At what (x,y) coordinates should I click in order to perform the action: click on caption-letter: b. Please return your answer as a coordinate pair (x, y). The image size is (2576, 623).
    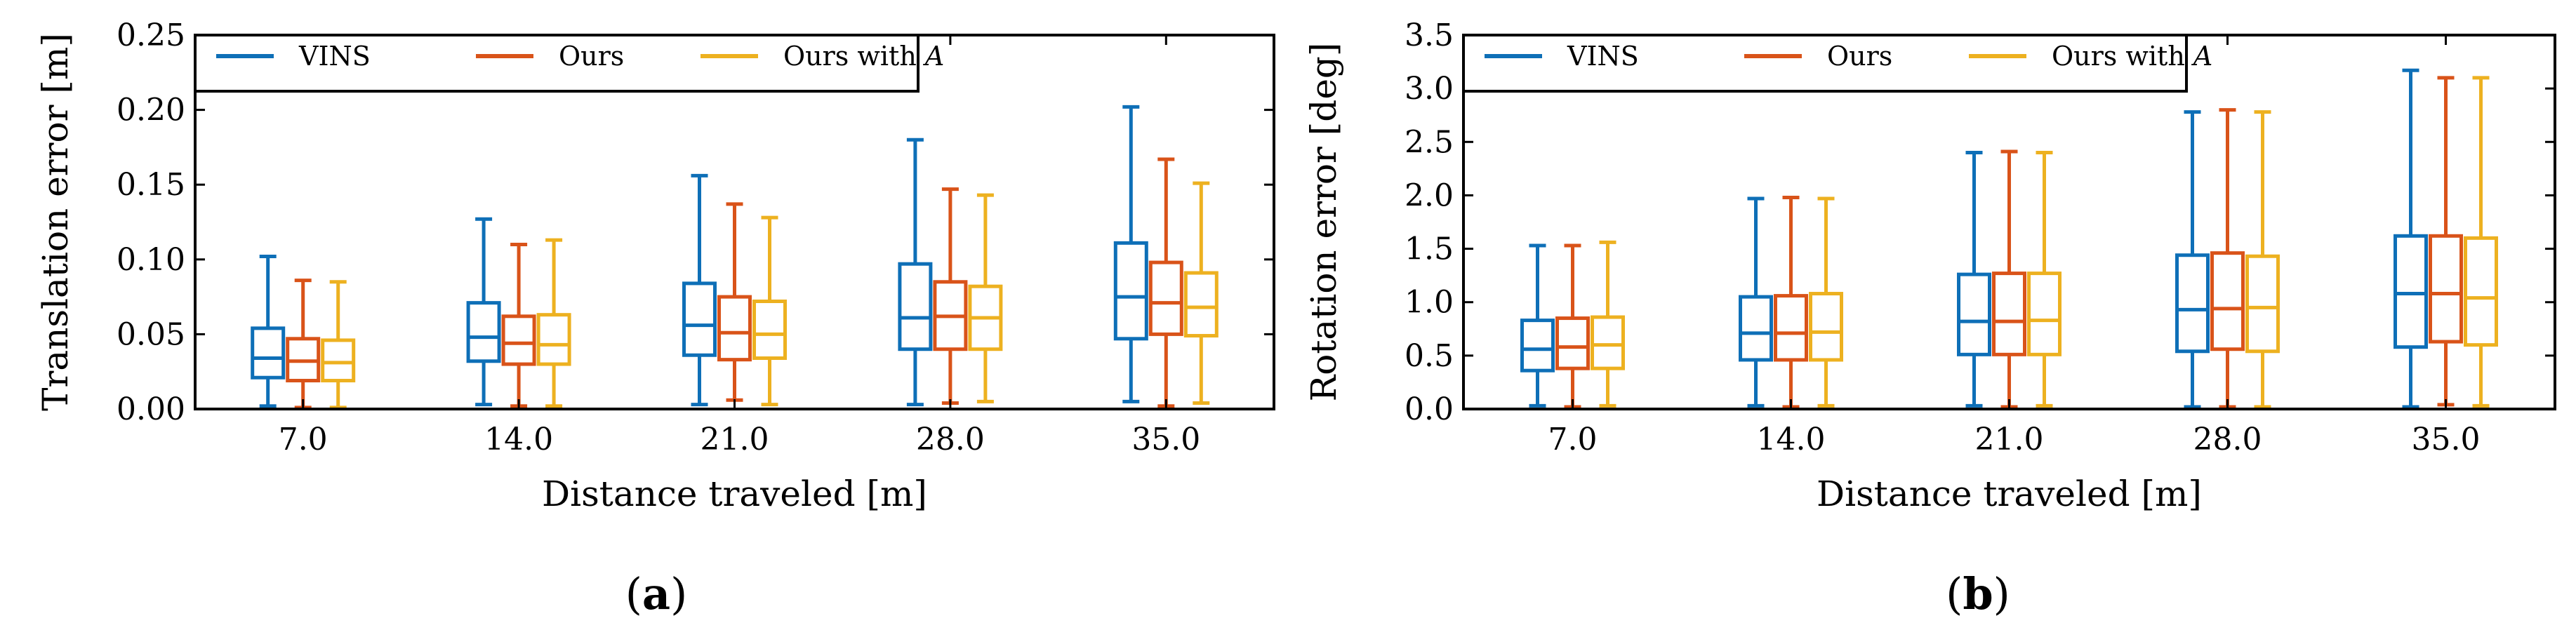
    Looking at the image, I should click on (1978, 593).